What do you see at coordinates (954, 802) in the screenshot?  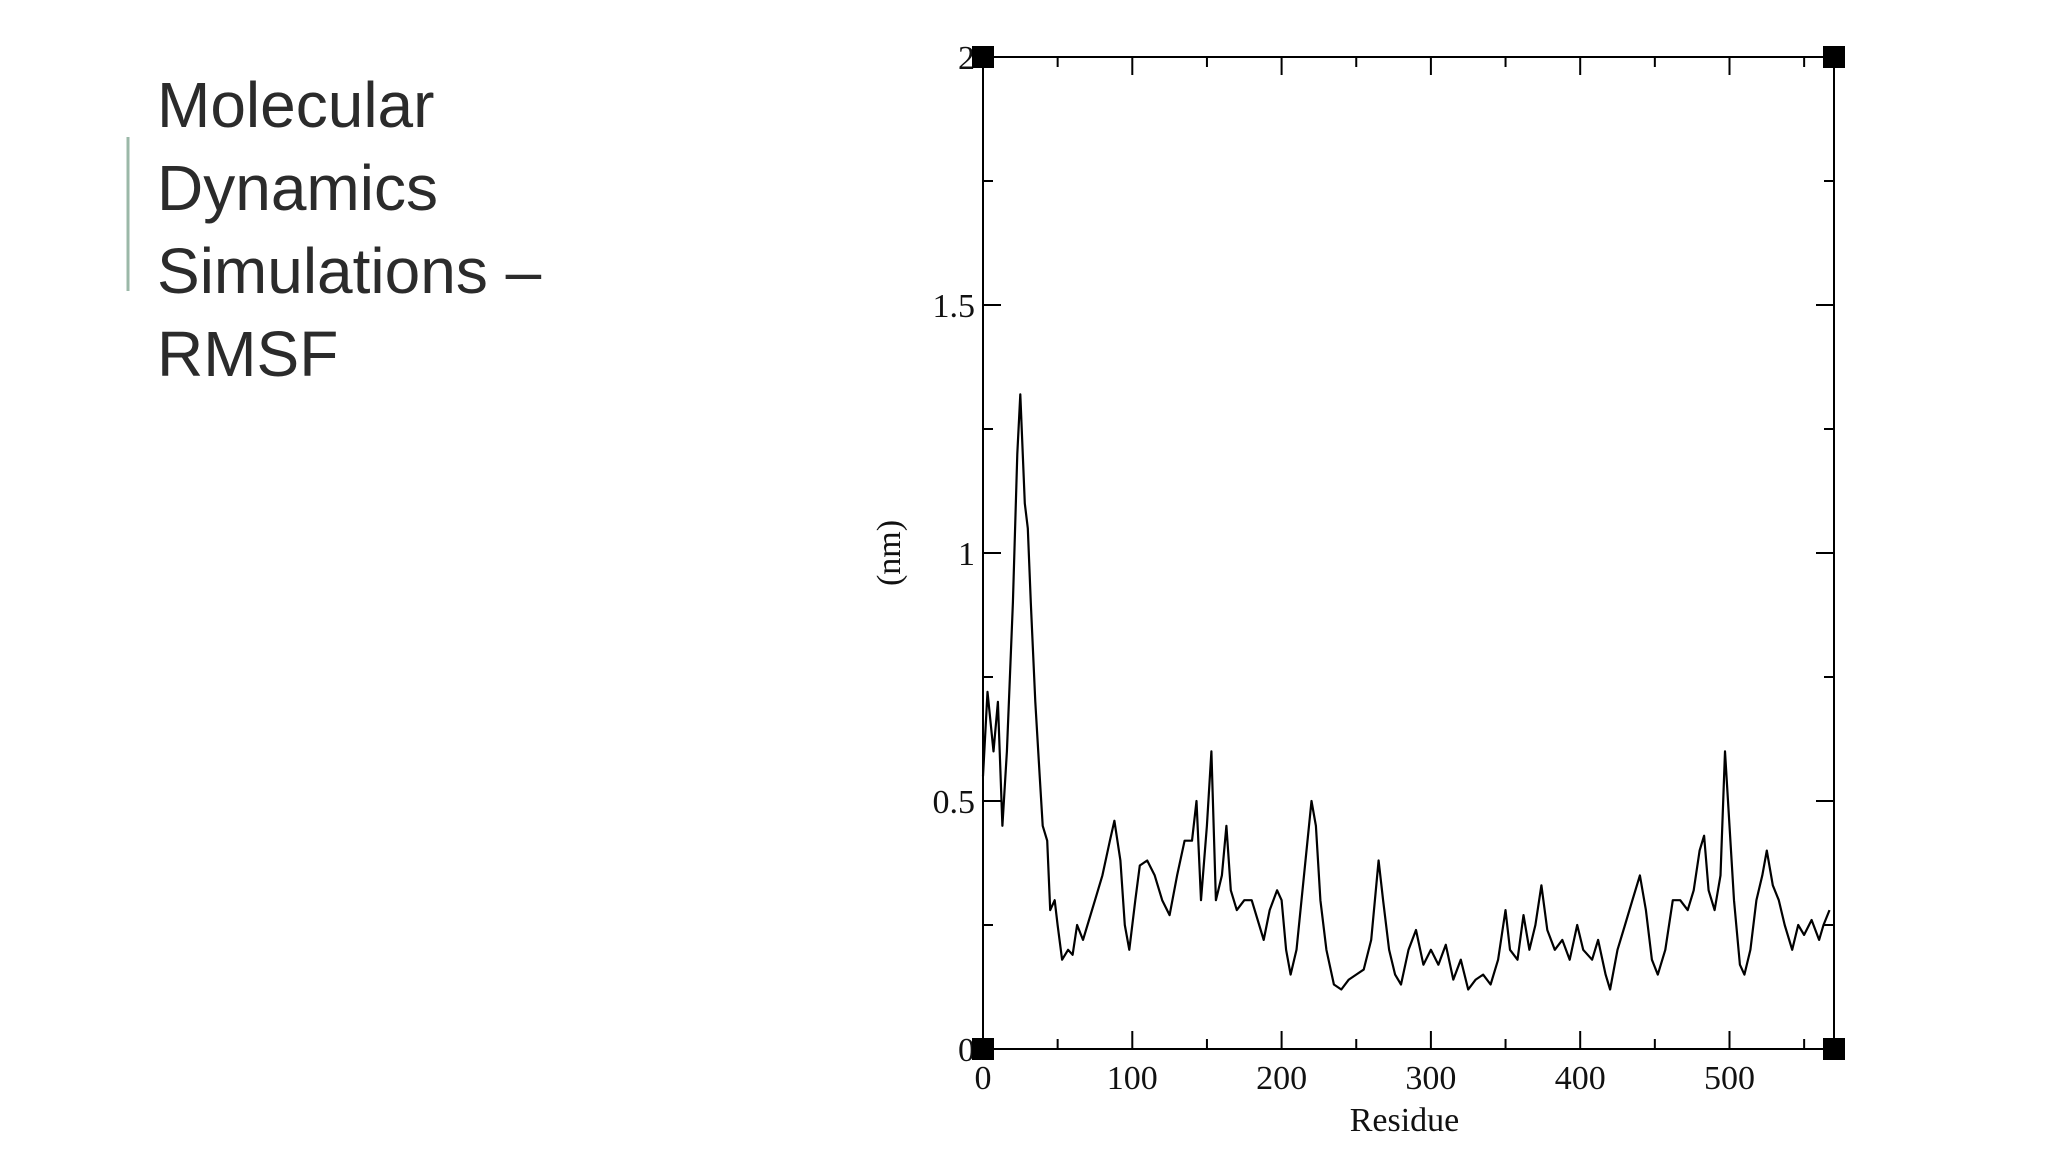 I see `y-tick-label: 0.5` at bounding box center [954, 802].